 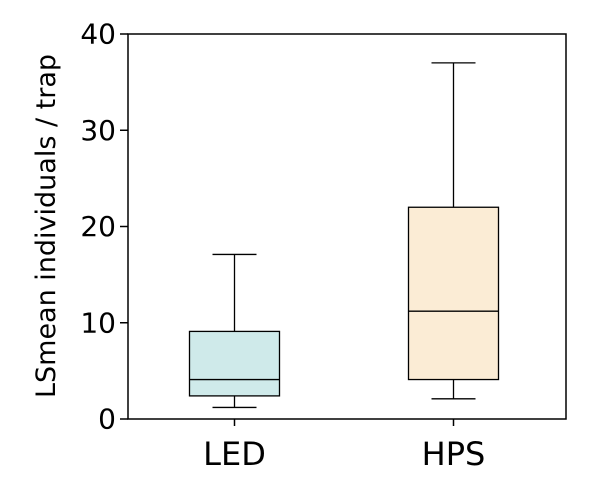 I want to click on y-tick-label: 10, so click(x=98, y=322).